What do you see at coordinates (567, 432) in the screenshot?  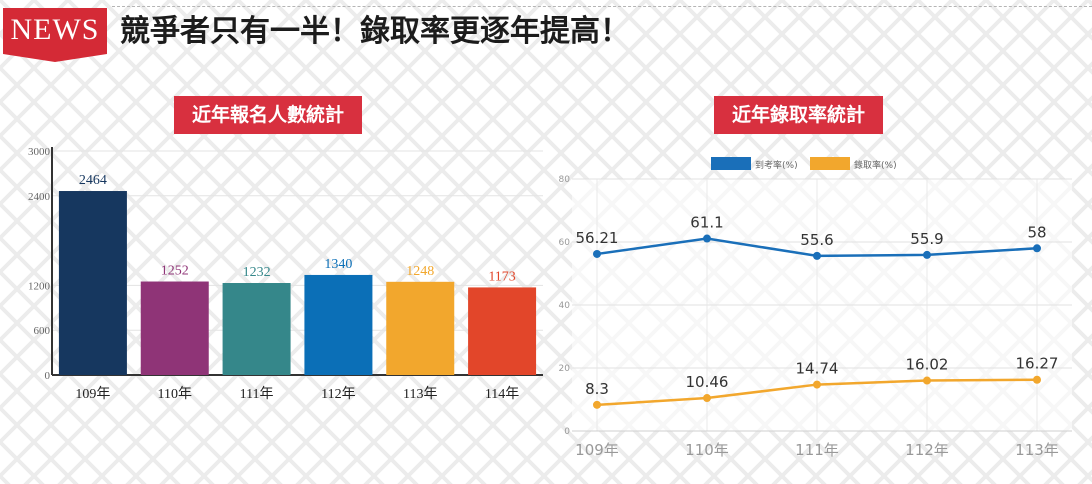 I see `line-y-tick-label: 0` at bounding box center [567, 432].